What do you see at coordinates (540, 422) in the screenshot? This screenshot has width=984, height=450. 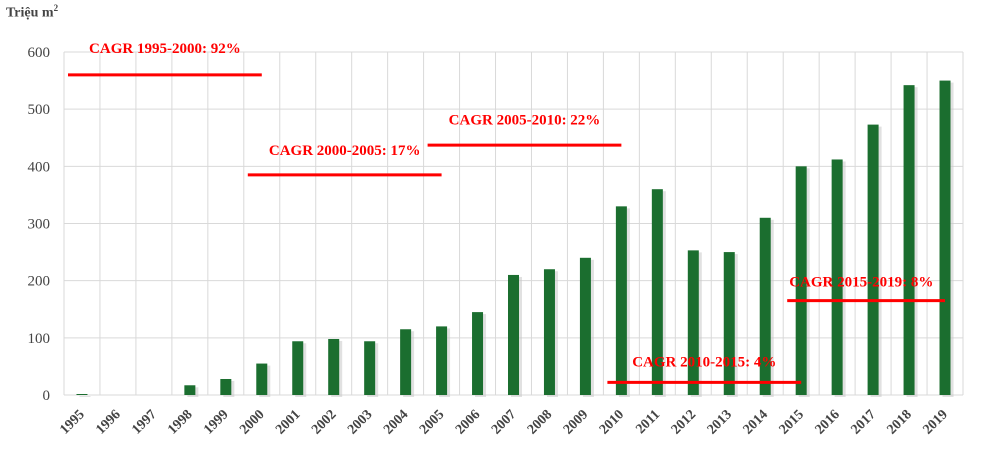 I see `x-tick-label: 2008` at bounding box center [540, 422].